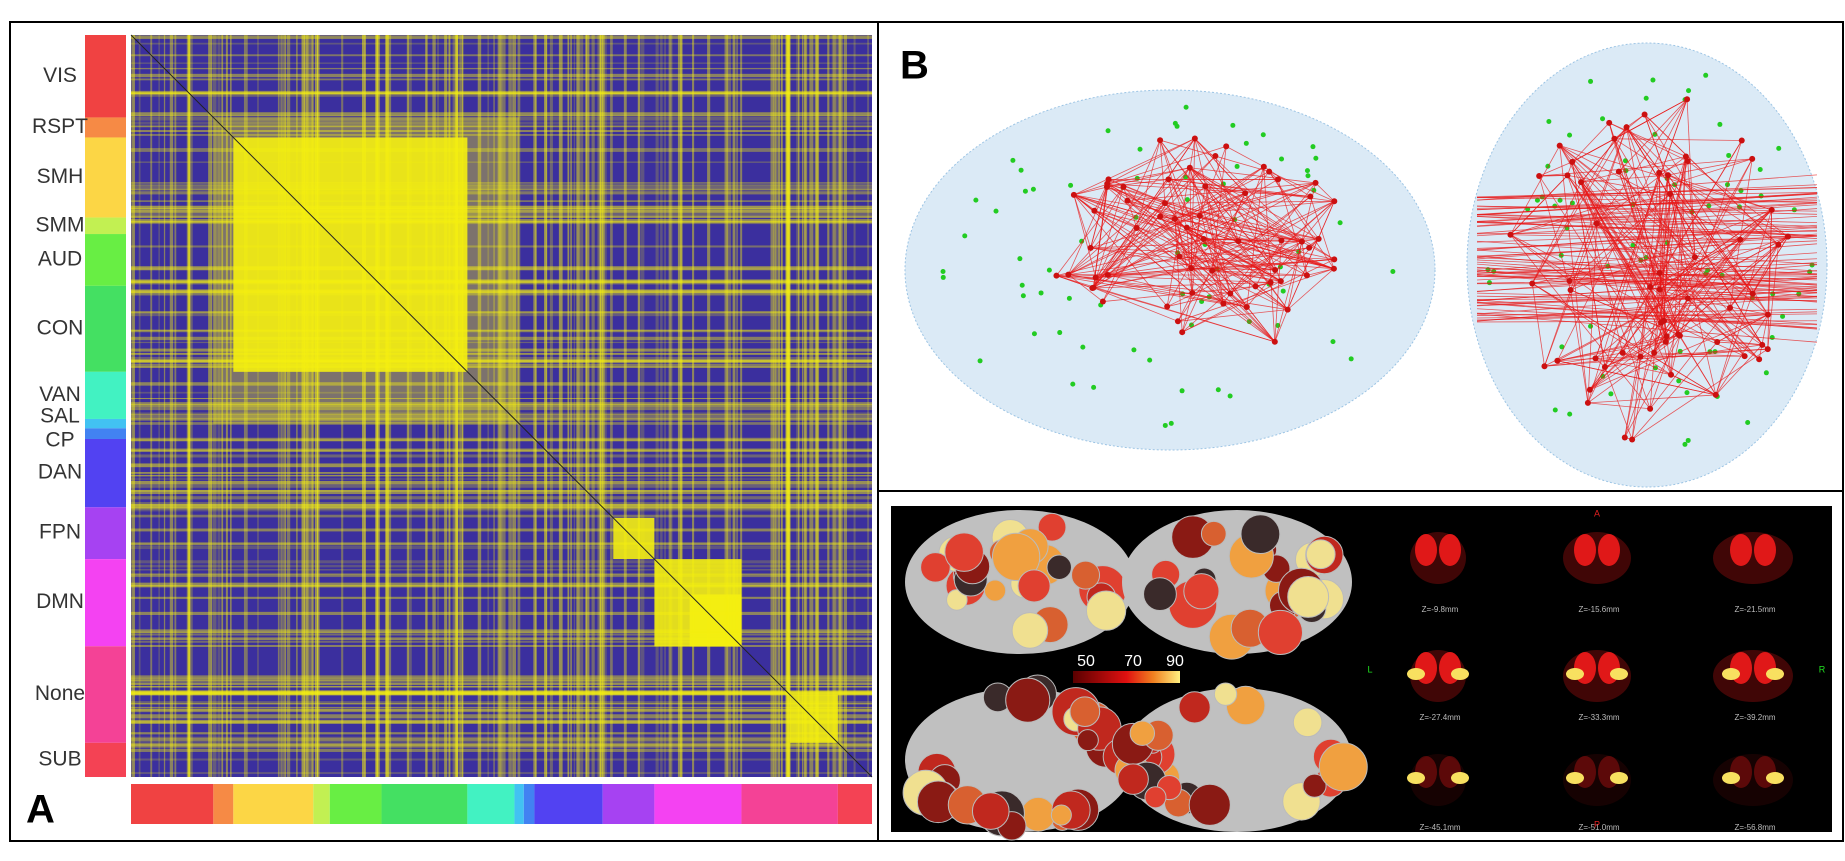 The image size is (1845, 861). I want to click on network-label: AUD, so click(60, 259).